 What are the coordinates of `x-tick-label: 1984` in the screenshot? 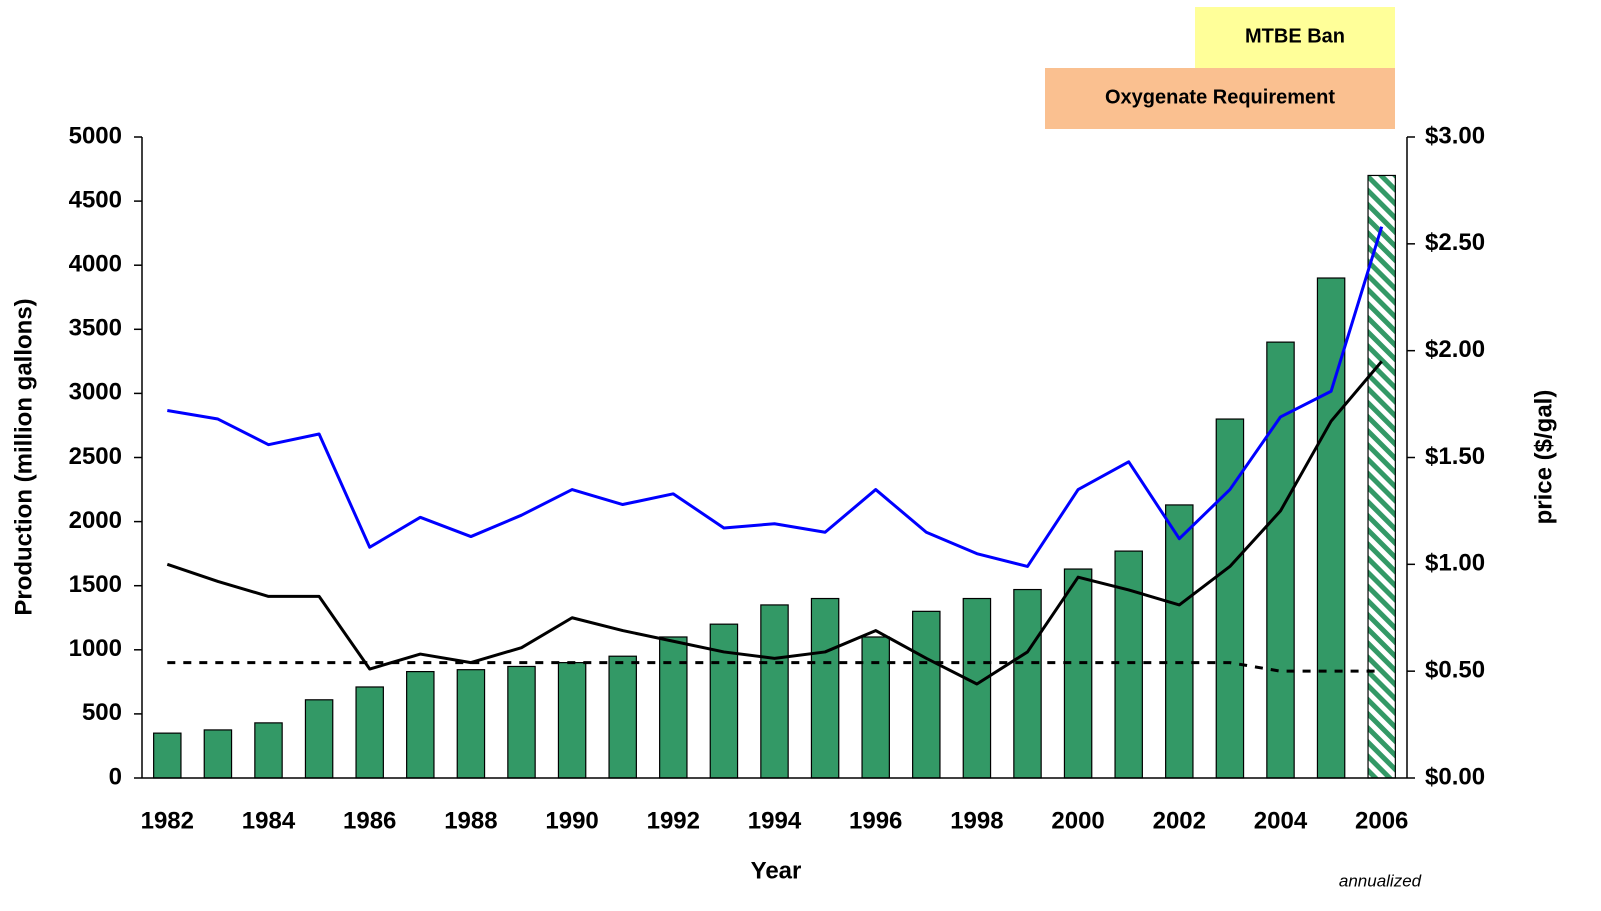 It's located at (269, 820).